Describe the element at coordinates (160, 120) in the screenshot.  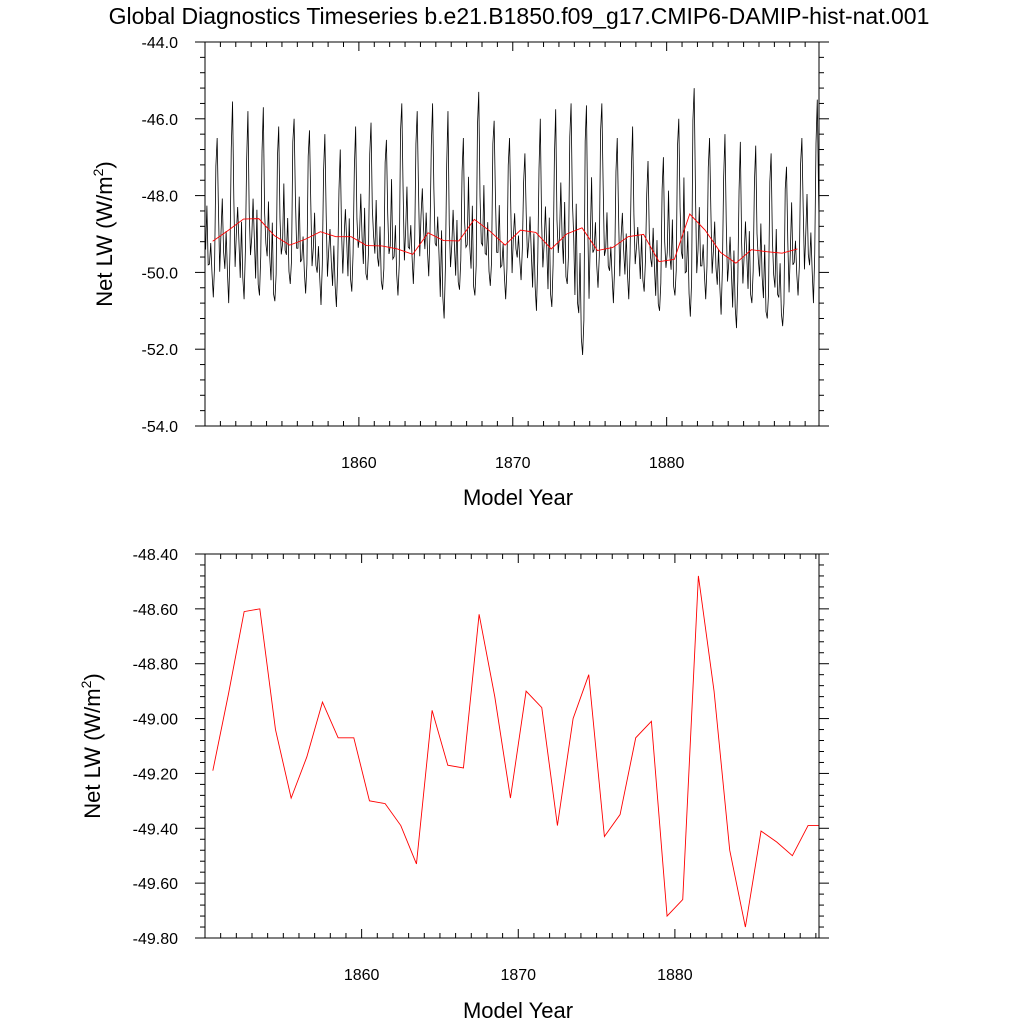
I see `y-tick-label: -46.0` at that location.